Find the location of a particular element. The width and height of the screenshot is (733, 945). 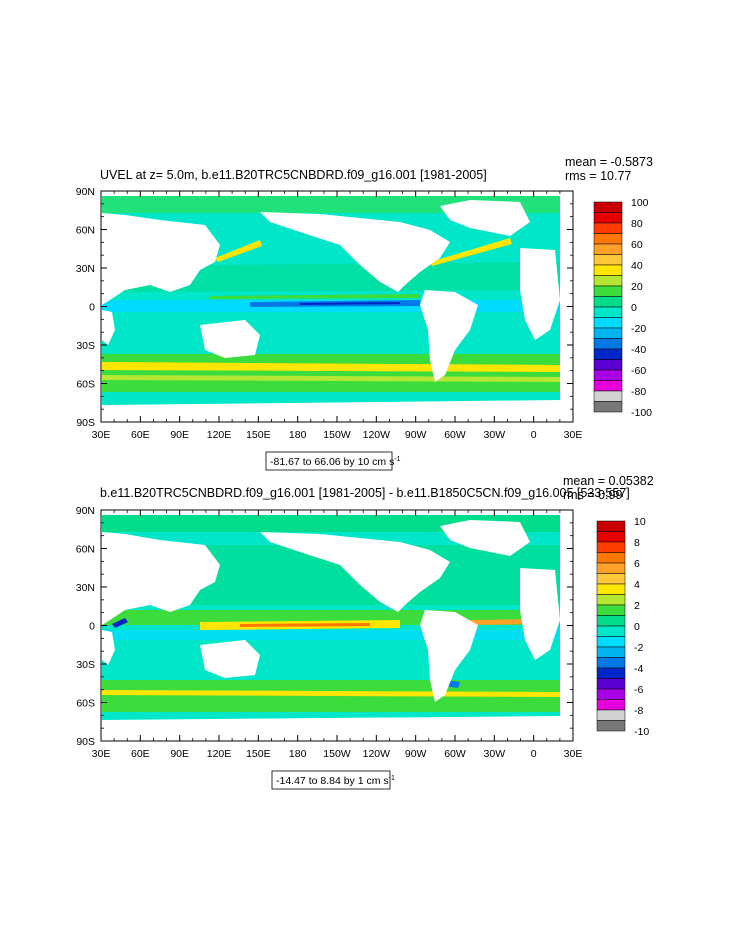

range-label-exponent: -1 is located at coordinates (397, 459).